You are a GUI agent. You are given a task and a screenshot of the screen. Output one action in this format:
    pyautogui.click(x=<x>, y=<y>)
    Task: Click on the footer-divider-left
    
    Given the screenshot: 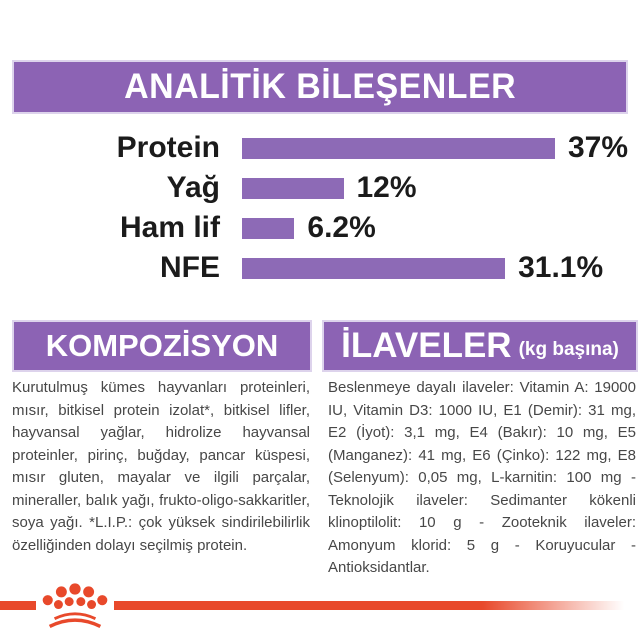 What is the action you would take?
    pyautogui.click(x=18, y=605)
    